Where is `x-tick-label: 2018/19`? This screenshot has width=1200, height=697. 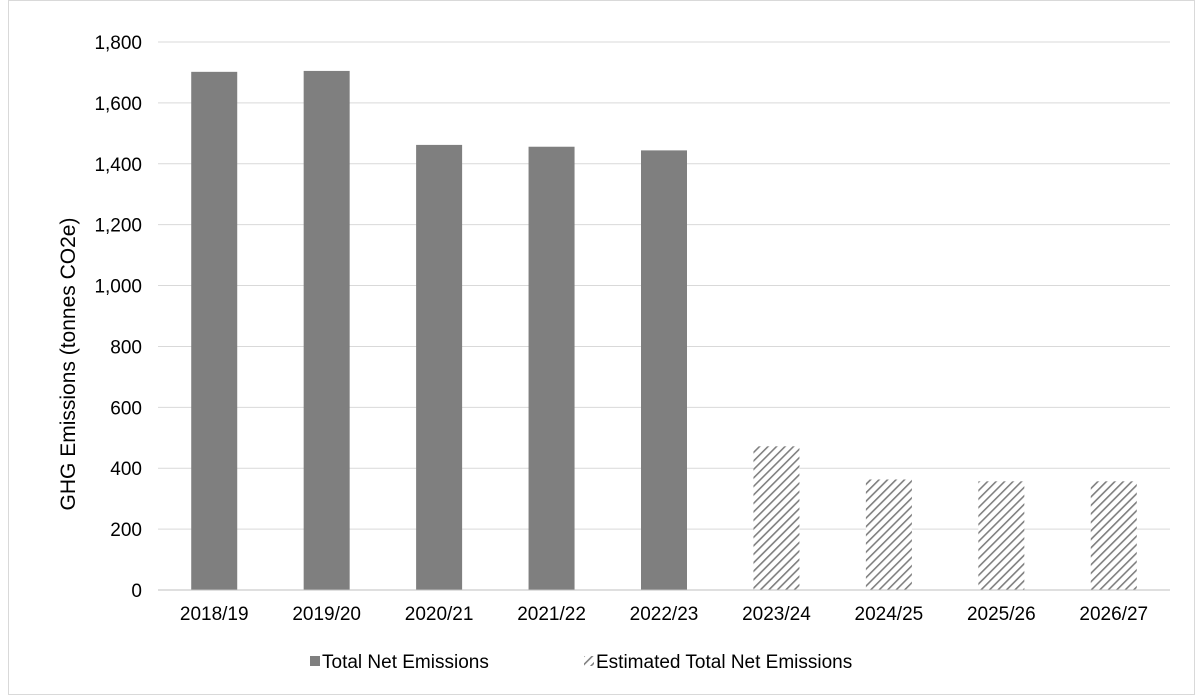 x-tick-label: 2018/19 is located at coordinates (214, 614).